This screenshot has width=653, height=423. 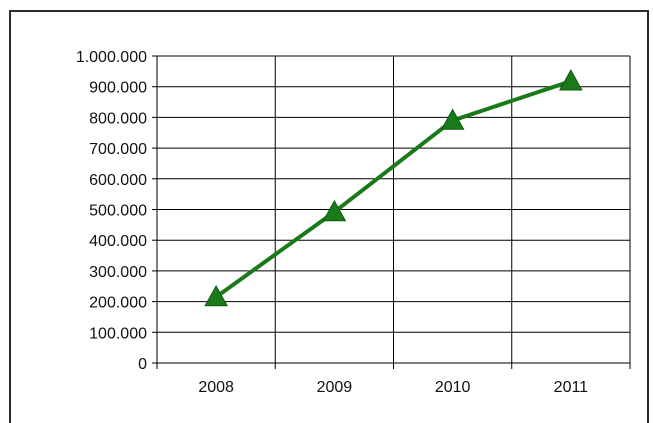 What do you see at coordinates (571, 387) in the screenshot?
I see `x-tick-label: 2011` at bounding box center [571, 387].